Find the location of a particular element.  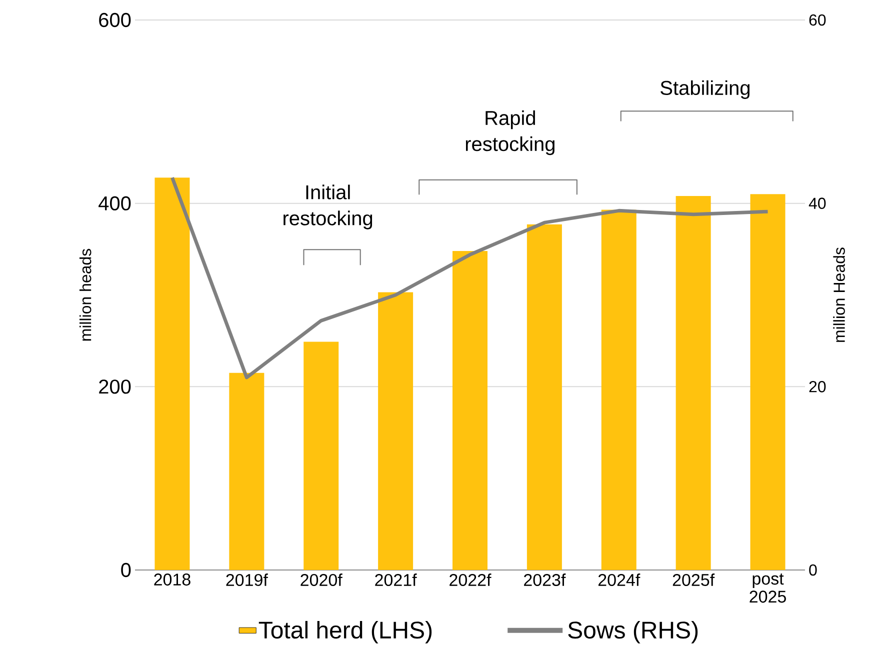

annotation: Rapid restocking is located at coordinates (510, 133).